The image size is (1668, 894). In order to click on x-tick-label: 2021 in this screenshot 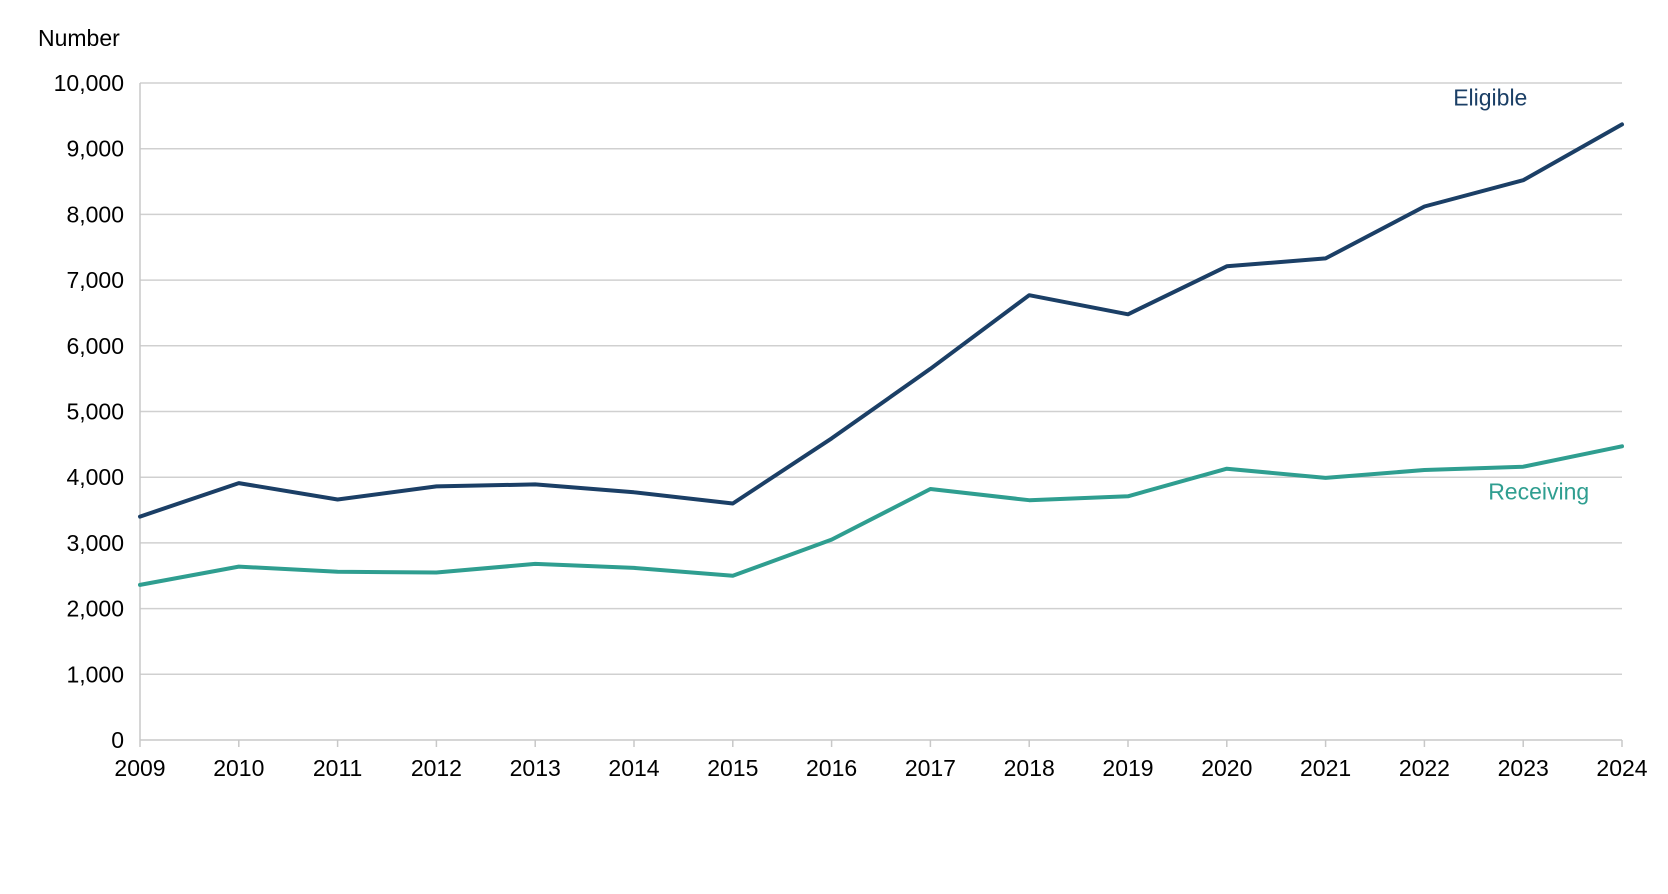, I will do `click(1325, 768)`.